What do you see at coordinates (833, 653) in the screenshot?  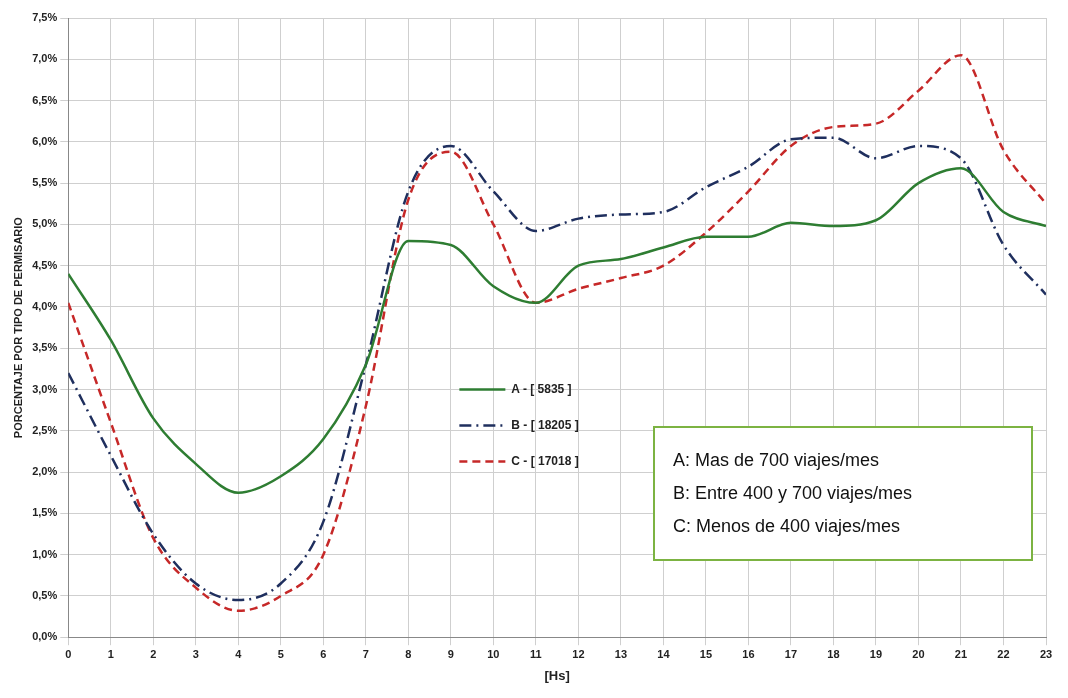 I see `x-tick-label: 18` at bounding box center [833, 653].